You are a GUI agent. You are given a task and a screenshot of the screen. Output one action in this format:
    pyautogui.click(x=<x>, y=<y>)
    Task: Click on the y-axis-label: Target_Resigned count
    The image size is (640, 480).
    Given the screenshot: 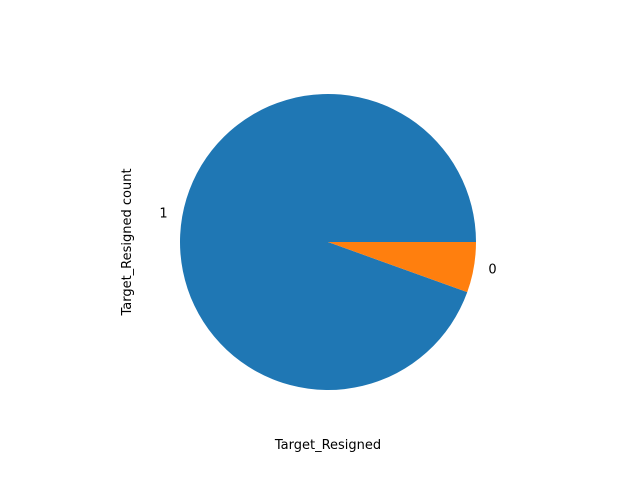 What is the action you would take?
    pyautogui.click(x=127, y=242)
    